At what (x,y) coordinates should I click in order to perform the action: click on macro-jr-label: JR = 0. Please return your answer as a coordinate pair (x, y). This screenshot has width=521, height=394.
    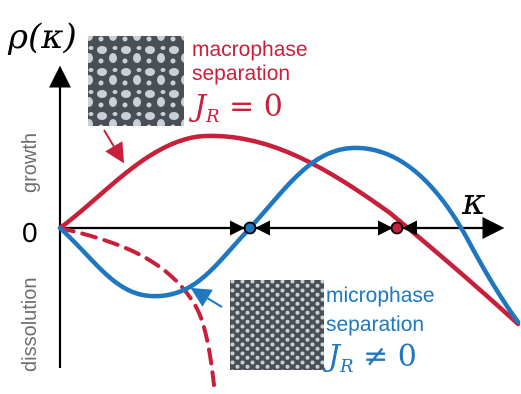
    Looking at the image, I should click on (235, 108).